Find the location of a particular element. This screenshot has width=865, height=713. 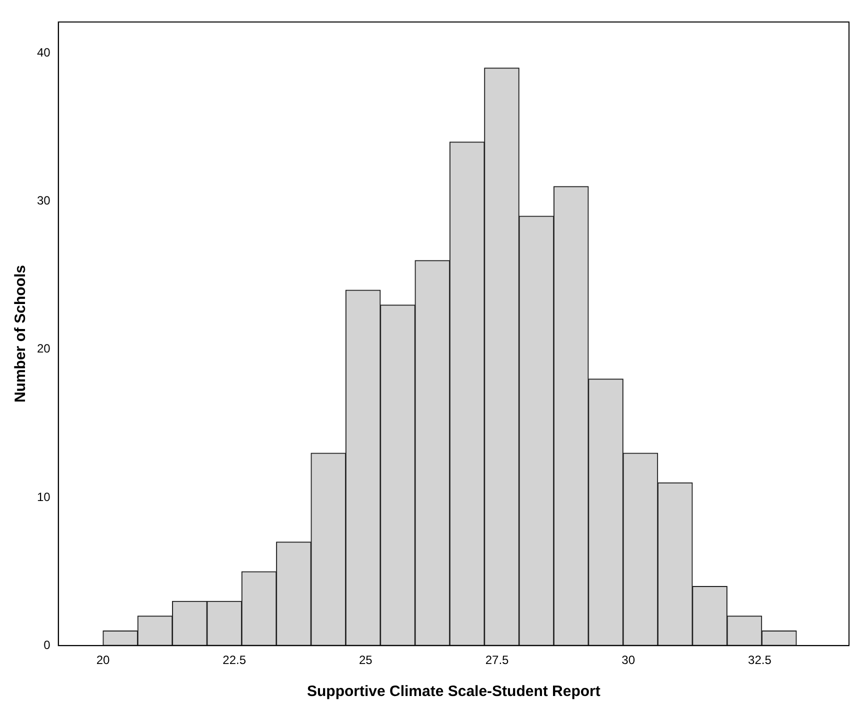

x-axis-title: Supportive Climate Scale-Student Report is located at coordinates (453, 691).